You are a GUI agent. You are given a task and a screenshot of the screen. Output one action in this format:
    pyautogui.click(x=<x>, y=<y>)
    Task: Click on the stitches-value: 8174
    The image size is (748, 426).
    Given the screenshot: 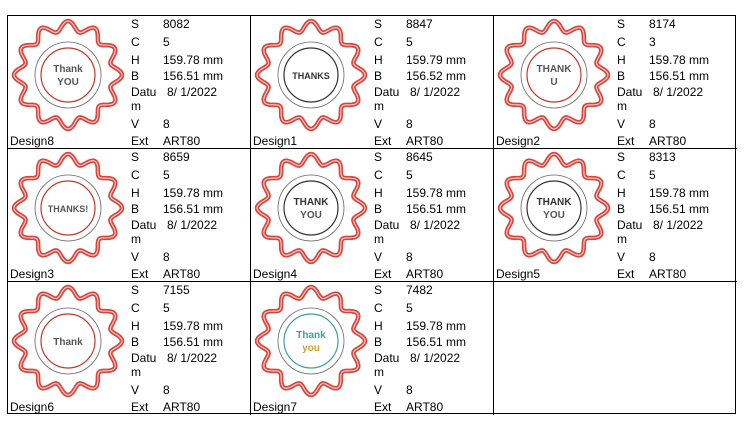 What is the action you would take?
    pyautogui.click(x=662, y=24)
    